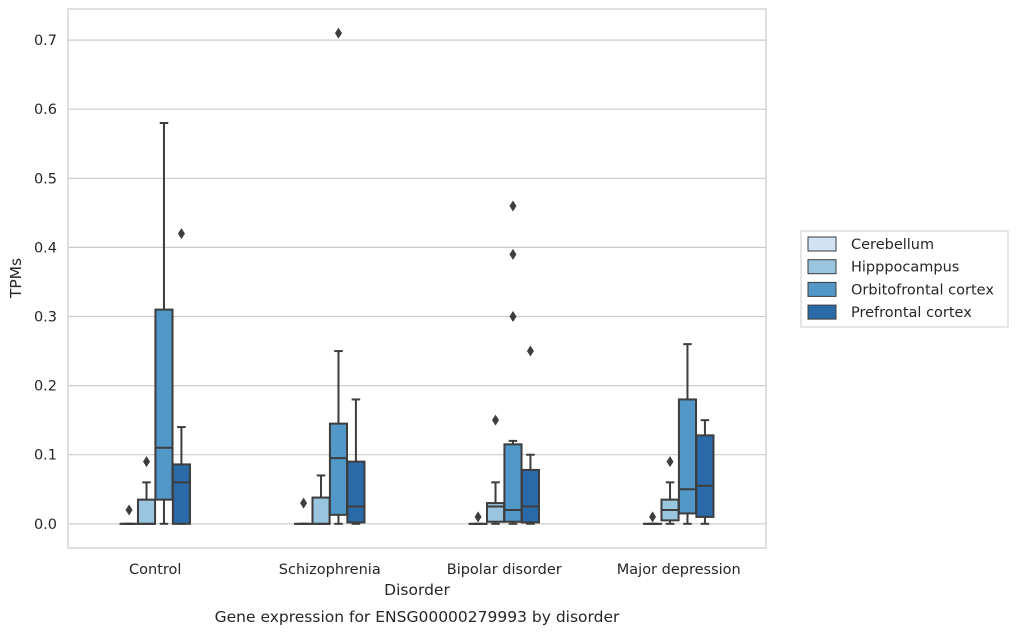  What do you see at coordinates (45, 387) in the screenshot?
I see `y-tick-label: 0.2` at bounding box center [45, 387].